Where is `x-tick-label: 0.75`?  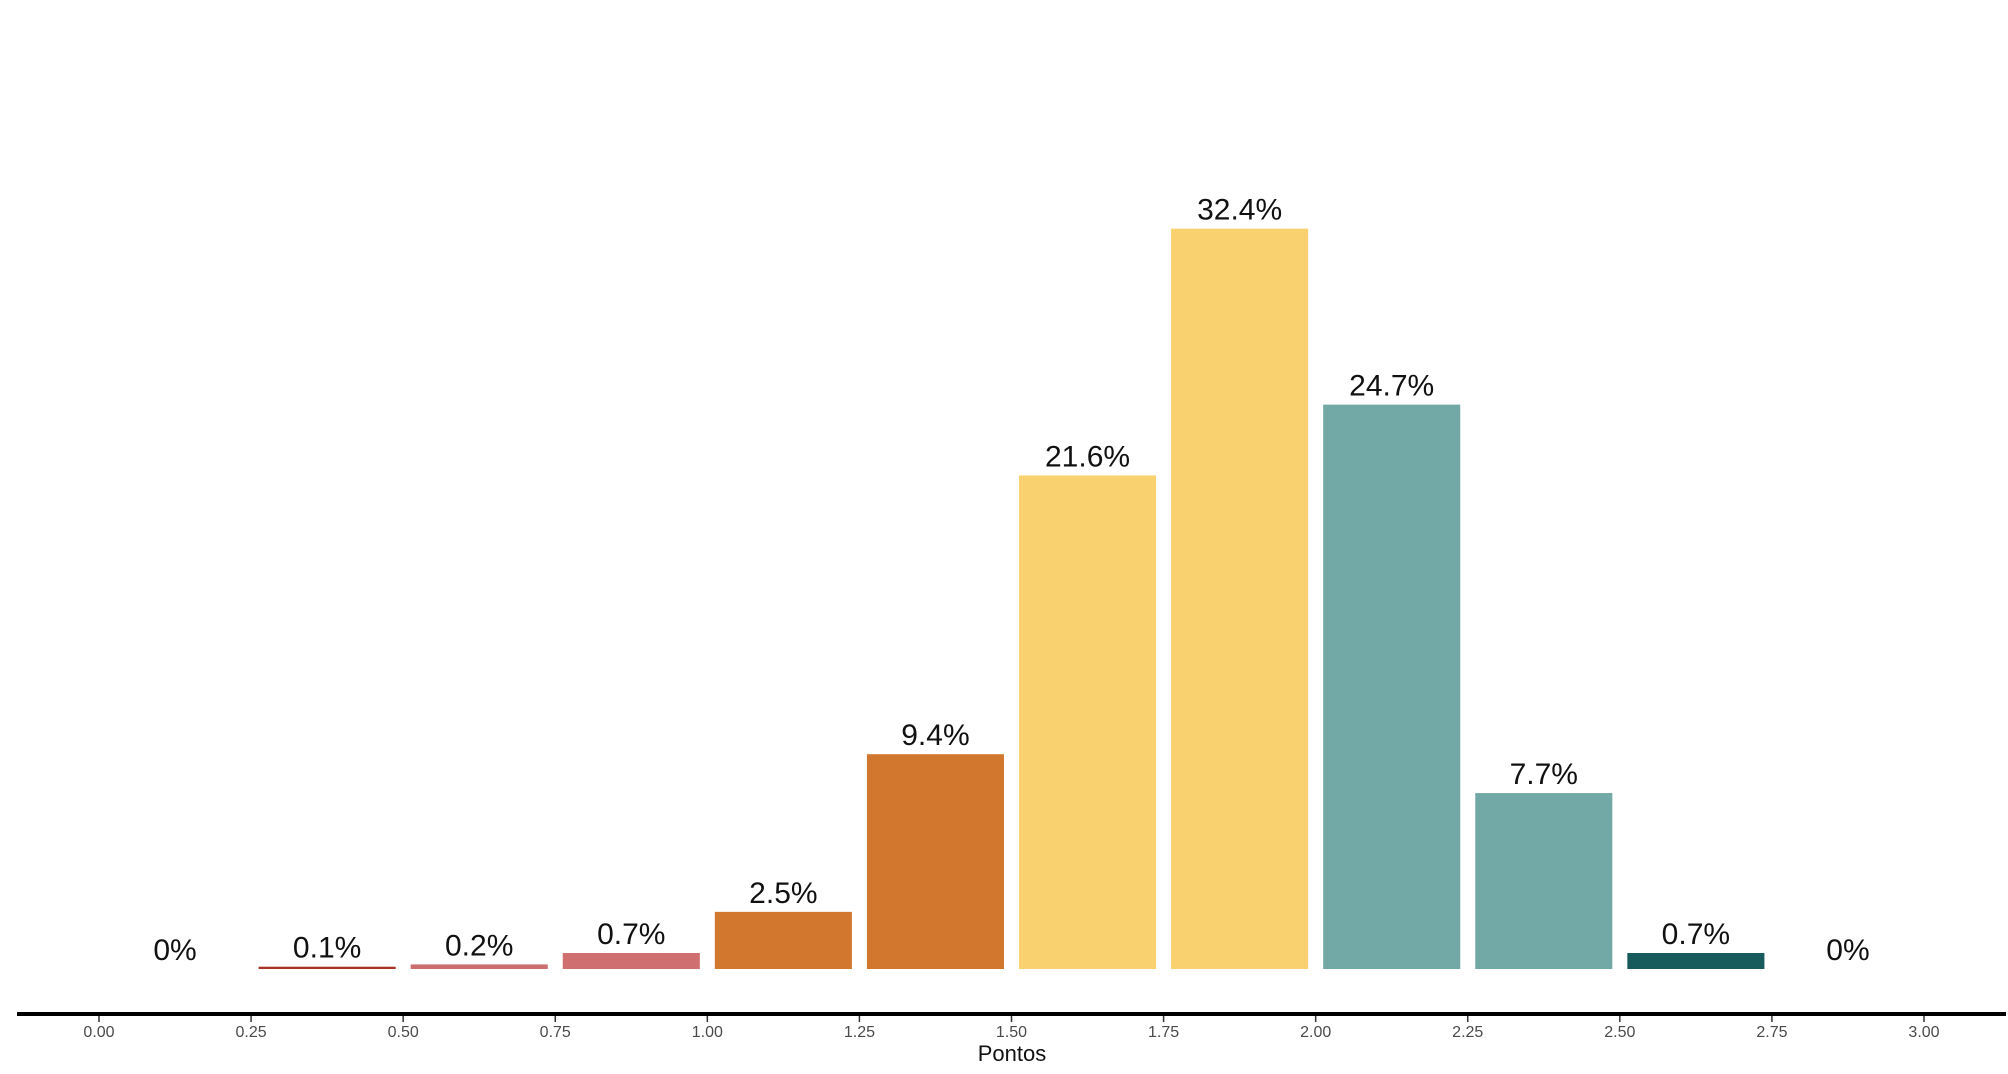
x-tick-label: 0.75 is located at coordinates (555, 1032).